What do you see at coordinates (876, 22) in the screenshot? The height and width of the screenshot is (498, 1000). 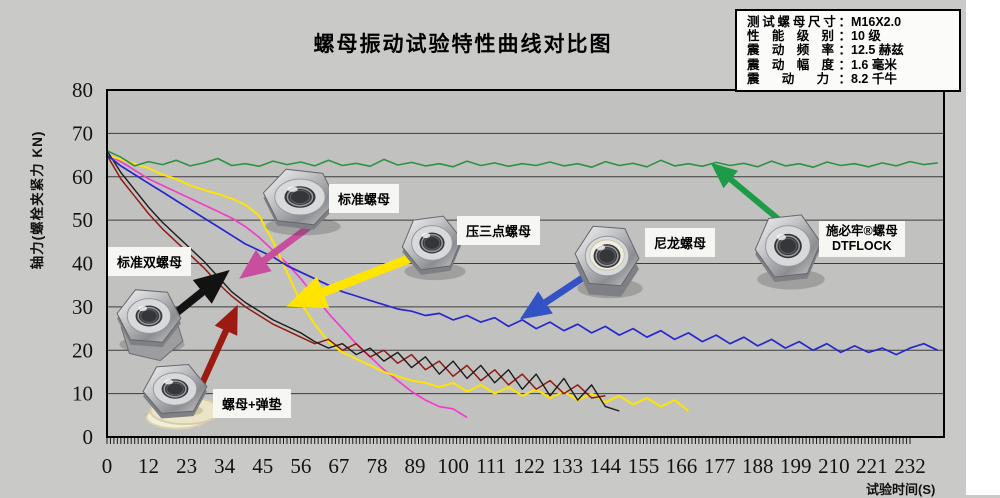 I see `param-value: M16X2.0` at bounding box center [876, 22].